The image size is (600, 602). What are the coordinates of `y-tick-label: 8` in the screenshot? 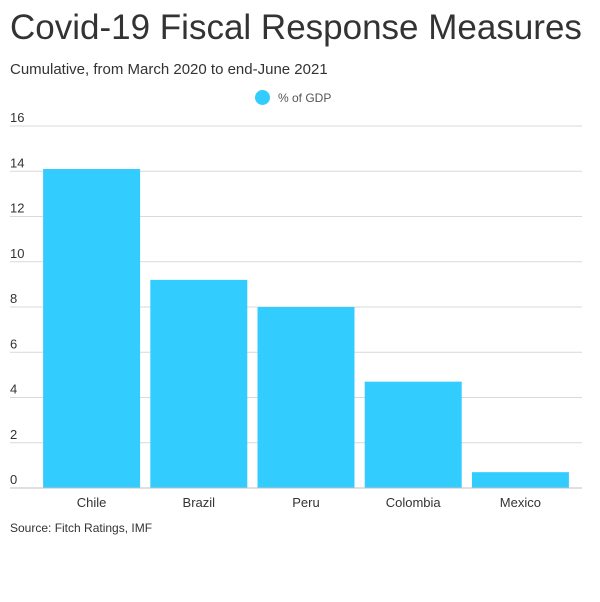 It's located at (13, 298).